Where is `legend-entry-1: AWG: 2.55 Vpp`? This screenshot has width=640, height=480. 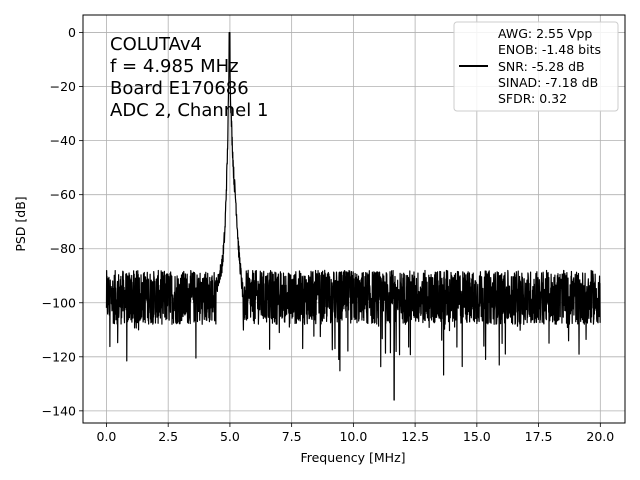
legend-entry-1: AWG: 2.55 Vpp is located at coordinates (545, 33).